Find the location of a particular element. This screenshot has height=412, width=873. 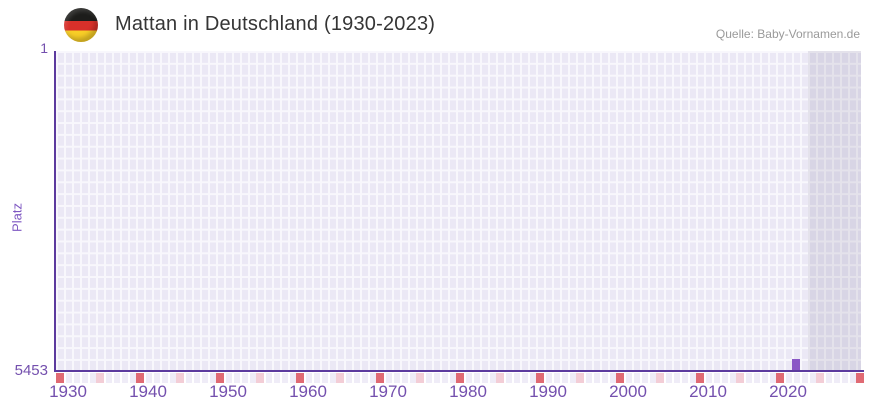

half-decade-marker-1945 is located at coordinates (180, 378).